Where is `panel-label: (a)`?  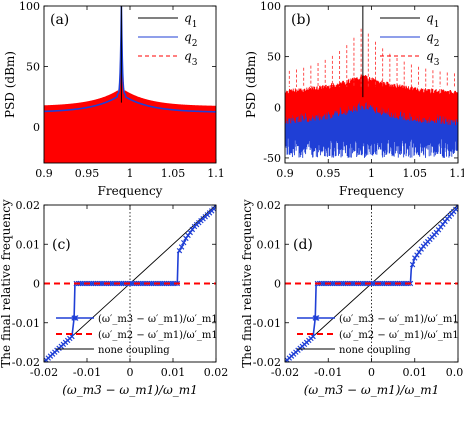
panel-label: (a) is located at coordinates (59, 20).